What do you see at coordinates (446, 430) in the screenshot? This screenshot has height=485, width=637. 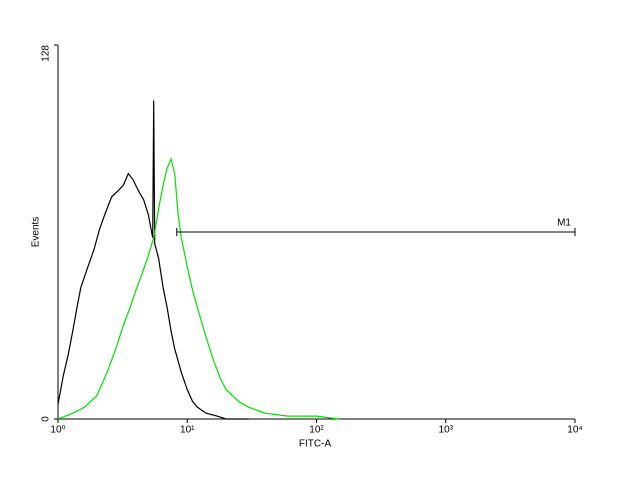 I see `x-tick-label: 10³` at bounding box center [446, 430].